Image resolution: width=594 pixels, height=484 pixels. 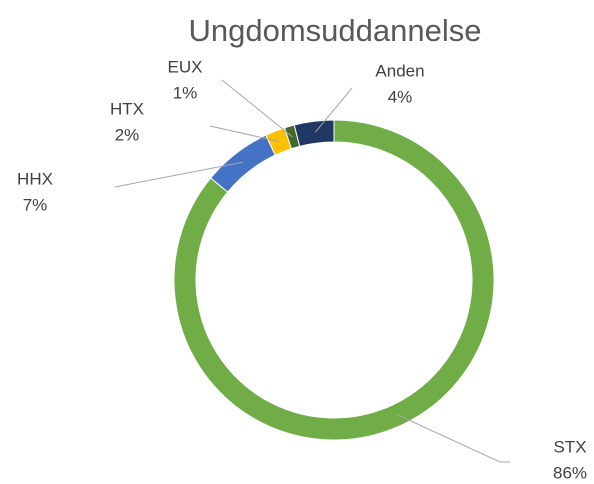 I want to click on slice-label-name: HTX, so click(x=127, y=108).